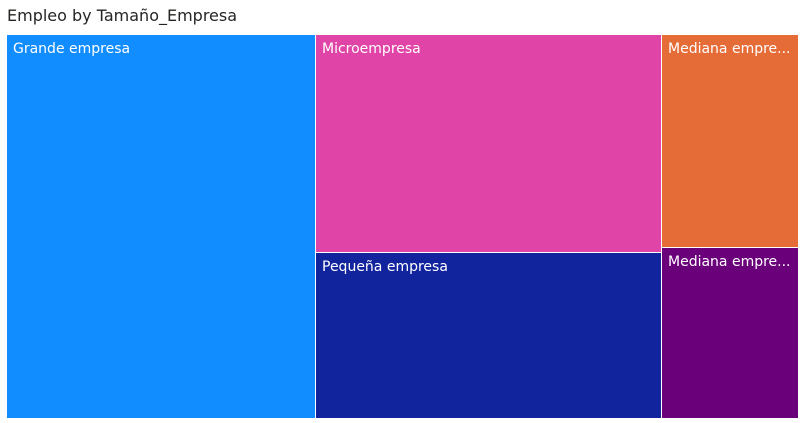 This screenshot has width=802, height=423. Describe the element at coordinates (122, 15) in the screenshot. I see `chart-title: Empleo by Tamaño_Empresa` at that location.